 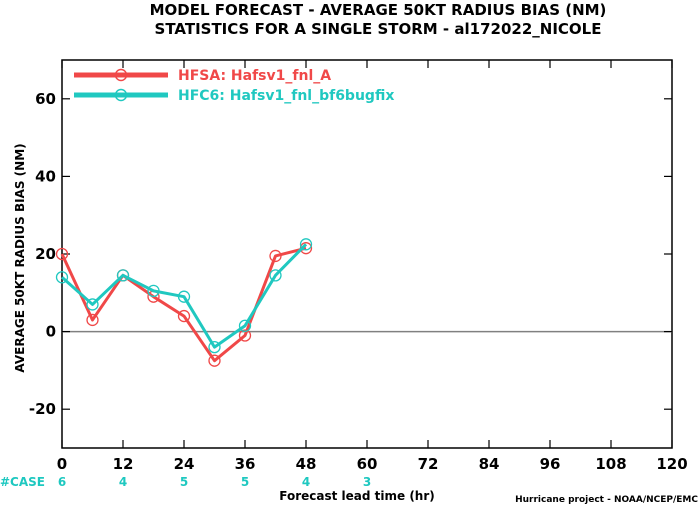 I want to click on x-tick-label: 120, so click(x=671, y=464).